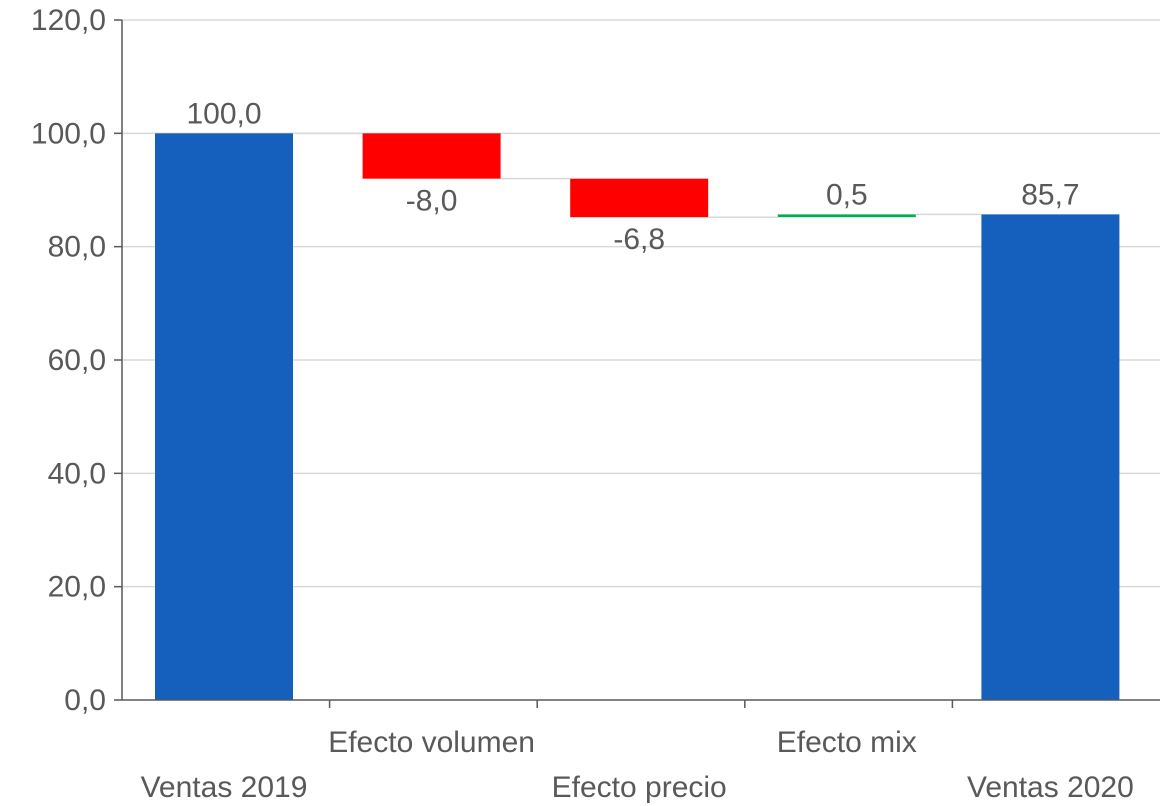 The height and width of the screenshot is (806, 1166). Describe the element at coordinates (431, 742) in the screenshot. I see `x-category-label: Efecto volumen` at that location.